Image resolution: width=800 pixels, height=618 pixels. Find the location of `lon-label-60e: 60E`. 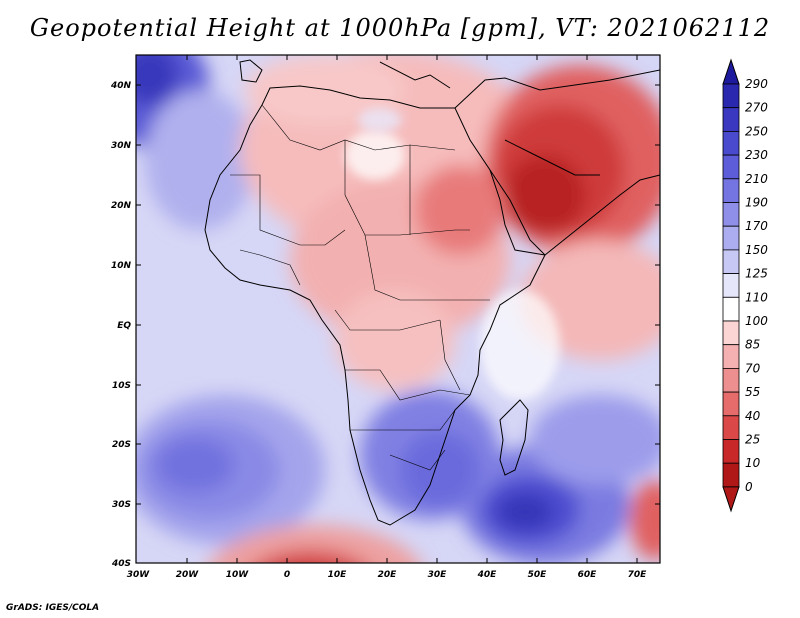

lon-label-60e: 60E is located at coordinates (588, 575).